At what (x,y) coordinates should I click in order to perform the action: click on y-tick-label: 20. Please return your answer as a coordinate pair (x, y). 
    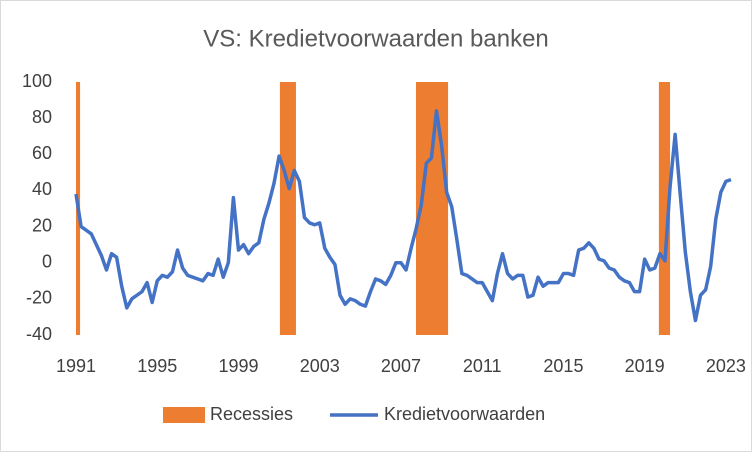
    Looking at the image, I should click on (42, 225).